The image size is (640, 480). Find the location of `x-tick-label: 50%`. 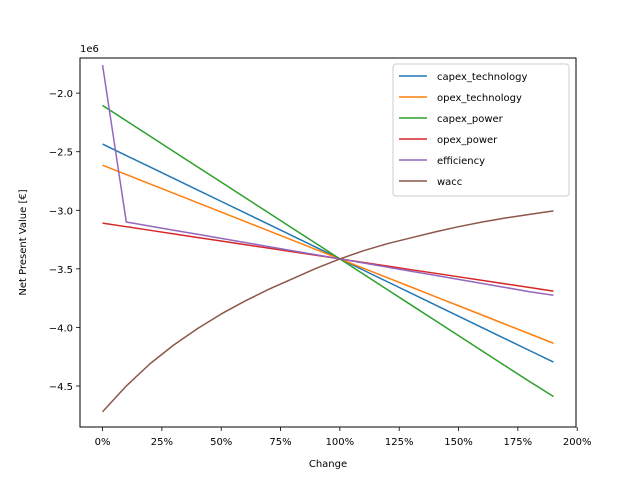

x-tick-label: 50% is located at coordinates (221, 442).